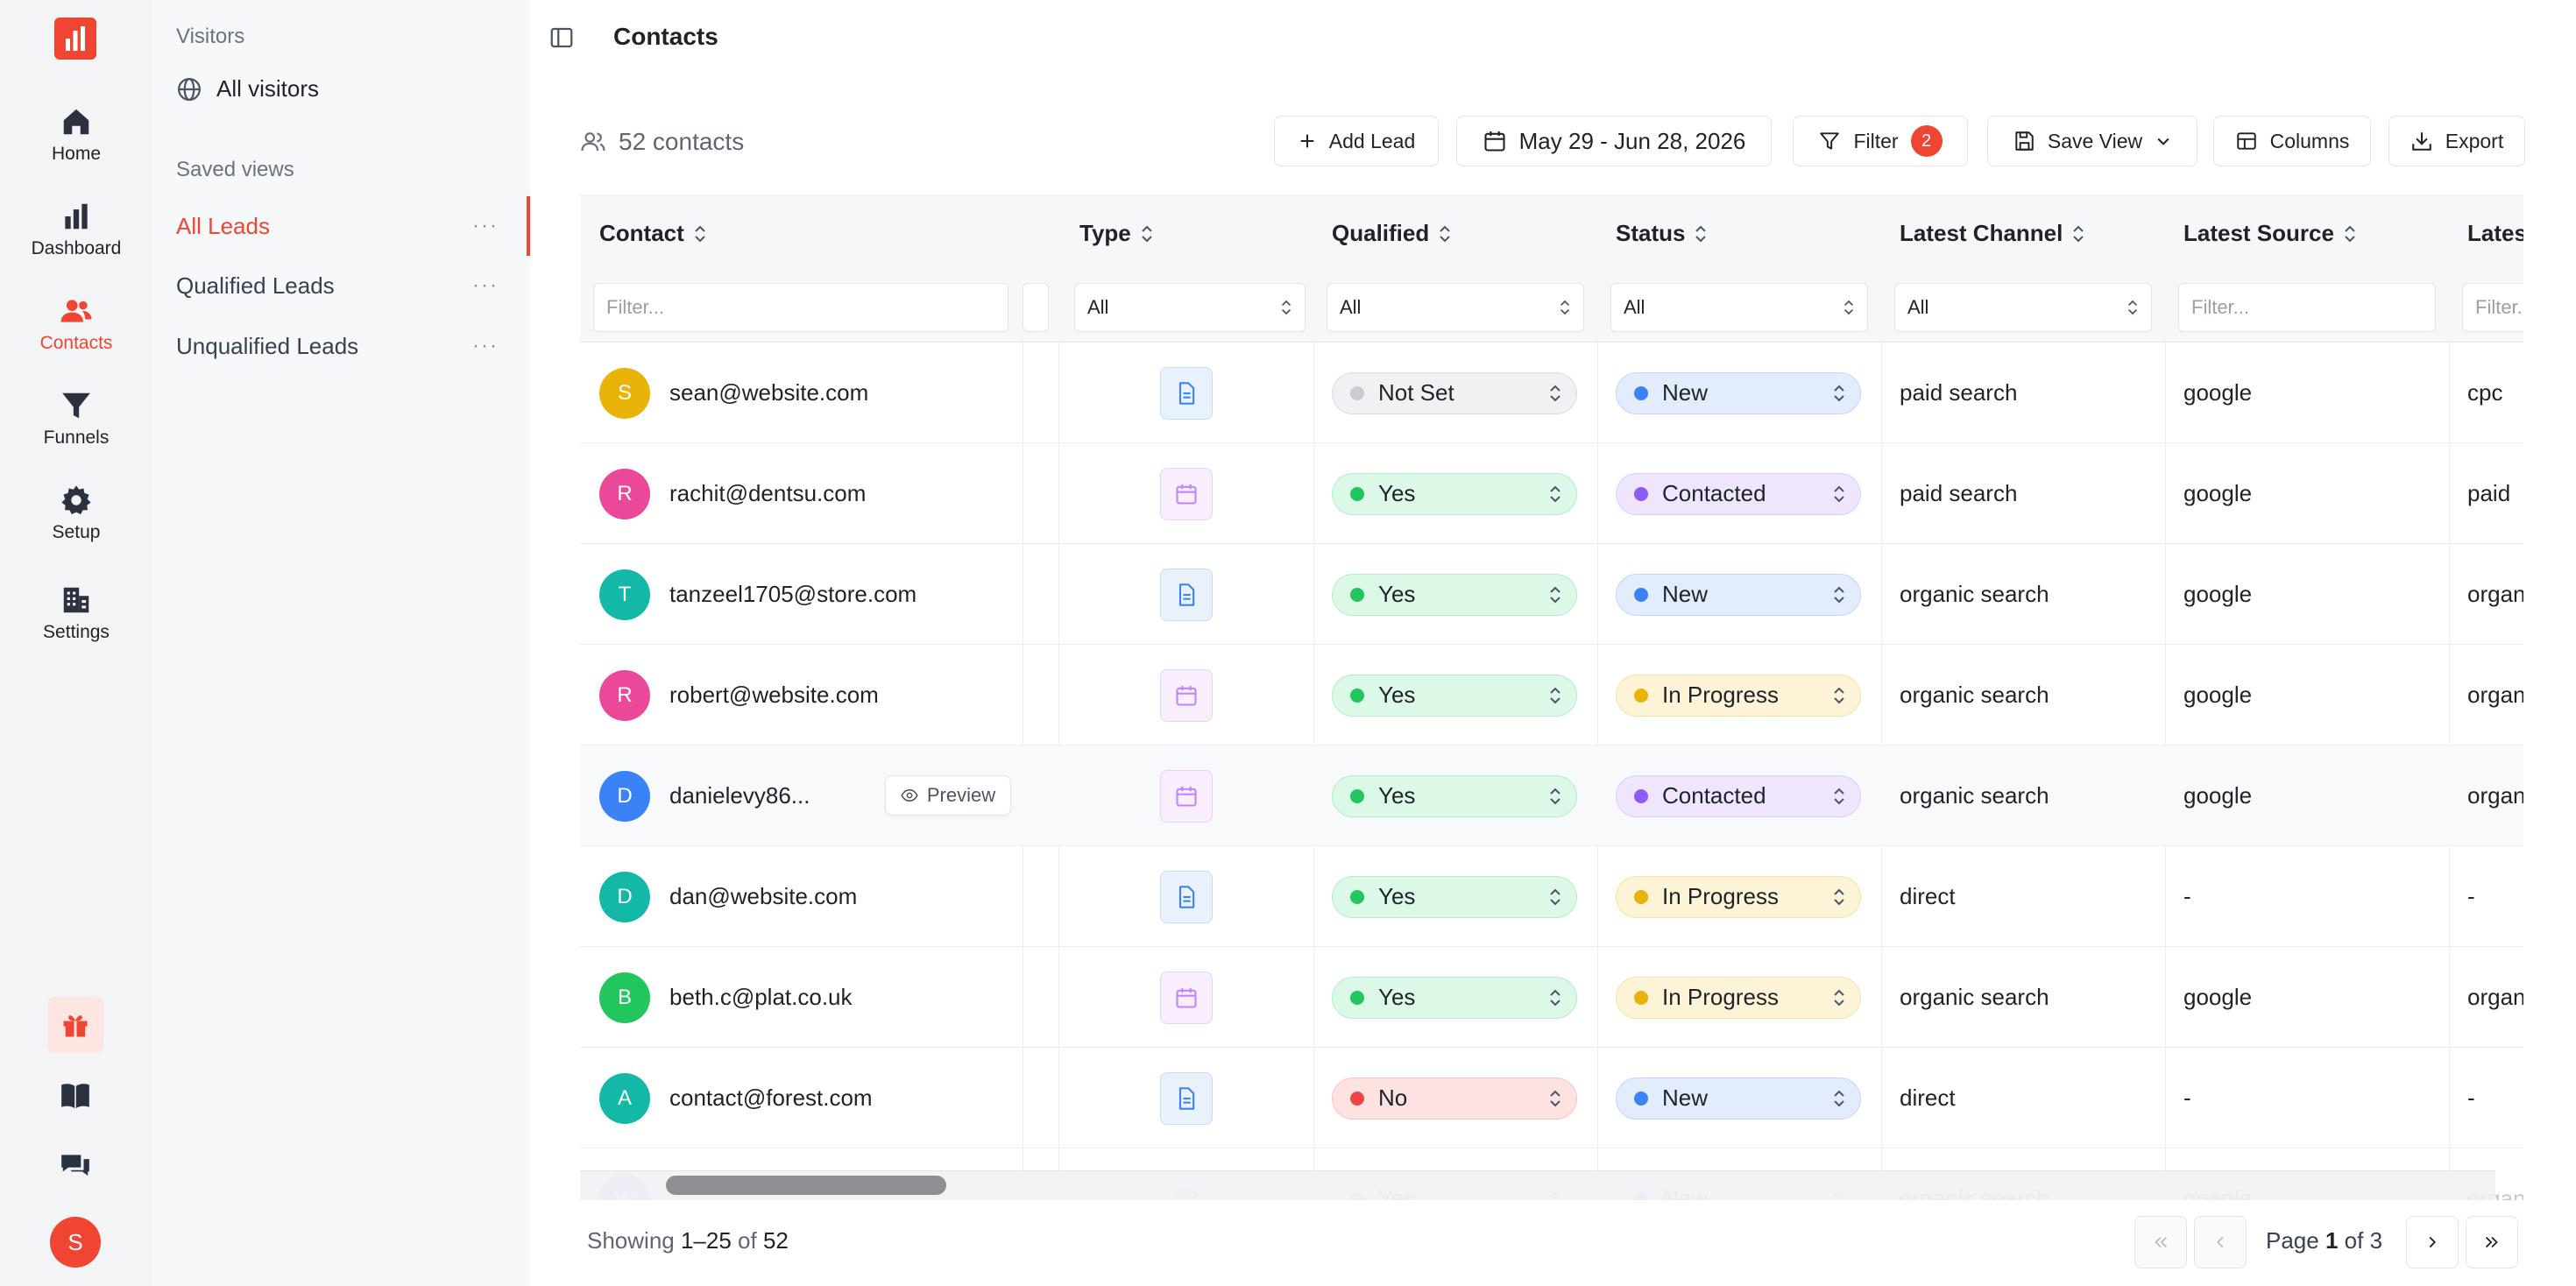  Describe the element at coordinates (76, 613) in the screenshot. I see `nav-settings: Settings` at that location.